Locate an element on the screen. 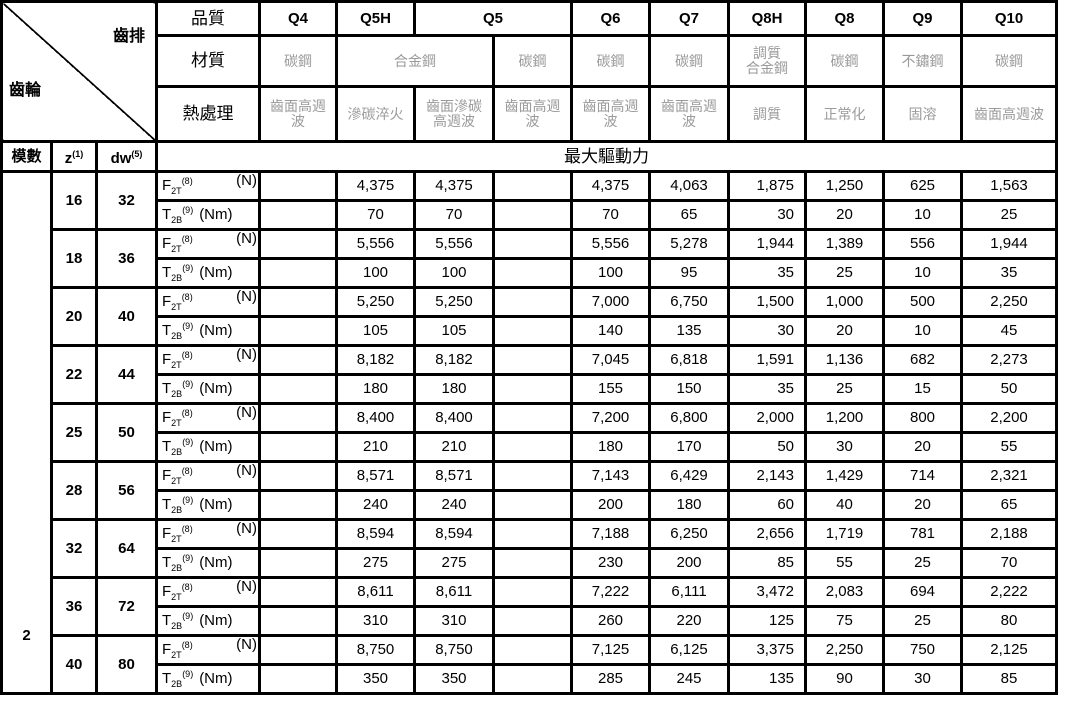 The width and height of the screenshot is (1080, 718). pitch-diameter: 36 is located at coordinates (126, 258).